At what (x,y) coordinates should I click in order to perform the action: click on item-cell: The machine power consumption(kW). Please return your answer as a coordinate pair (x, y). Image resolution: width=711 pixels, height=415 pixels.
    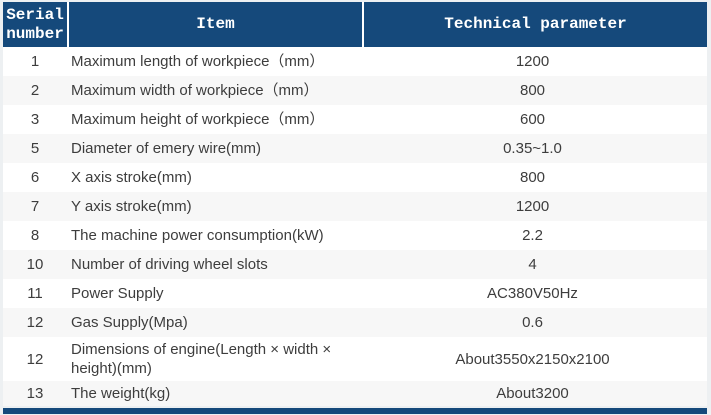
    Looking at the image, I should click on (197, 235).